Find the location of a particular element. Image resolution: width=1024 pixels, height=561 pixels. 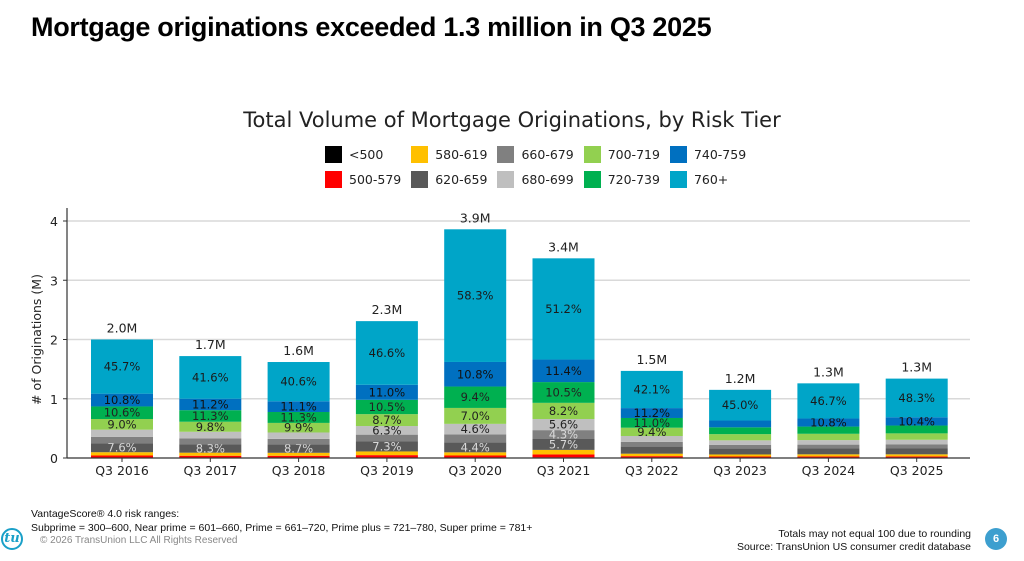

segment-label: 11.2% is located at coordinates (210, 404).